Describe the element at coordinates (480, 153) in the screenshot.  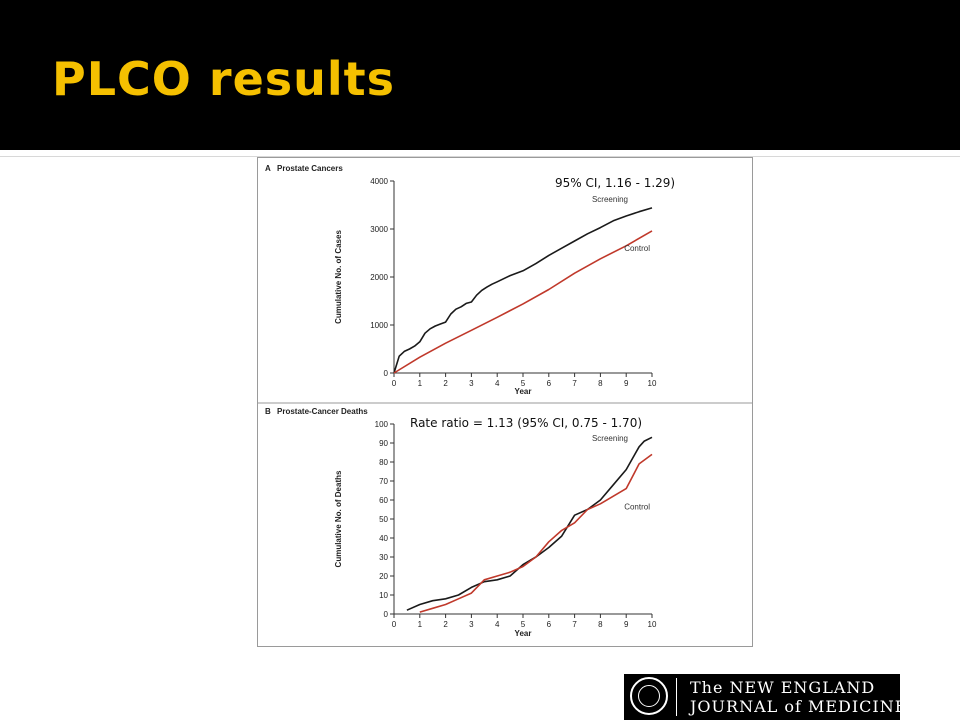
I see `title-divider` at that location.